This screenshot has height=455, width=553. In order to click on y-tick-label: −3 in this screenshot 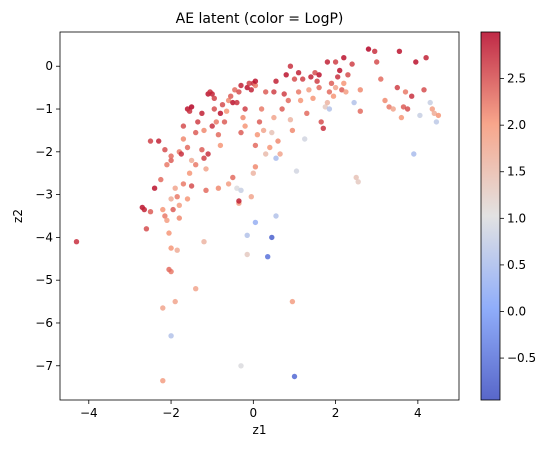, I will do `click(44, 195)`.